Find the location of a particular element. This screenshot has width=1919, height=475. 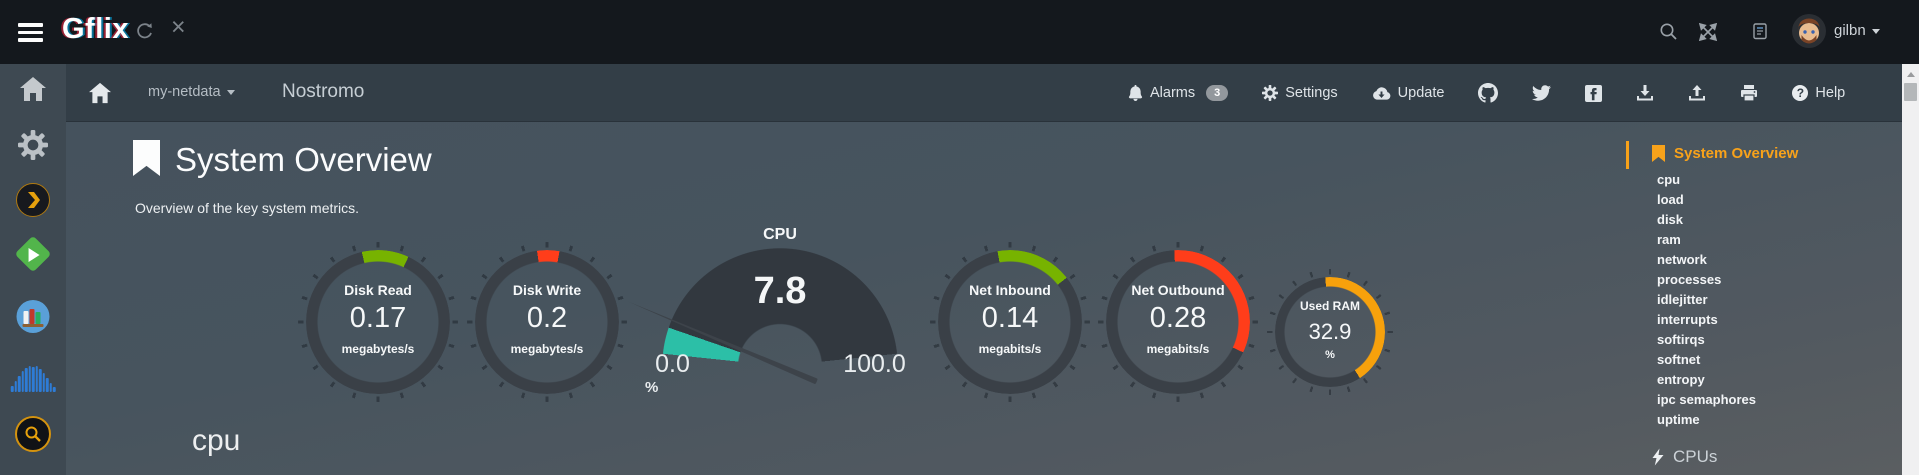

bell-icon is located at coordinates (1135, 93).